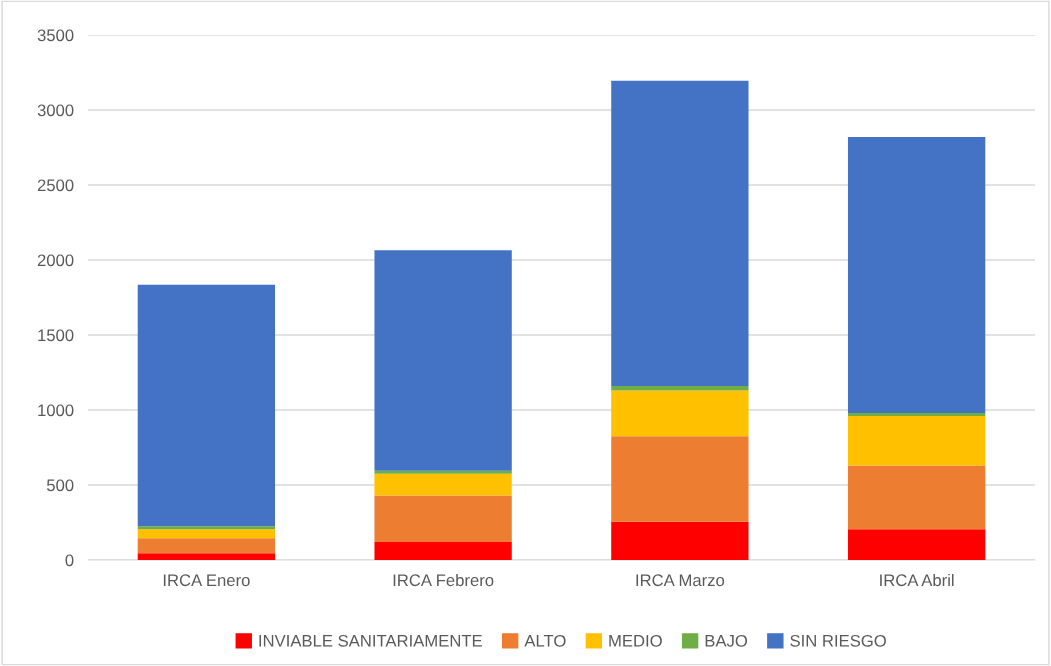  Describe the element at coordinates (56, 410) in the screenshot. I see `y-tick-label: 1000` at that location.